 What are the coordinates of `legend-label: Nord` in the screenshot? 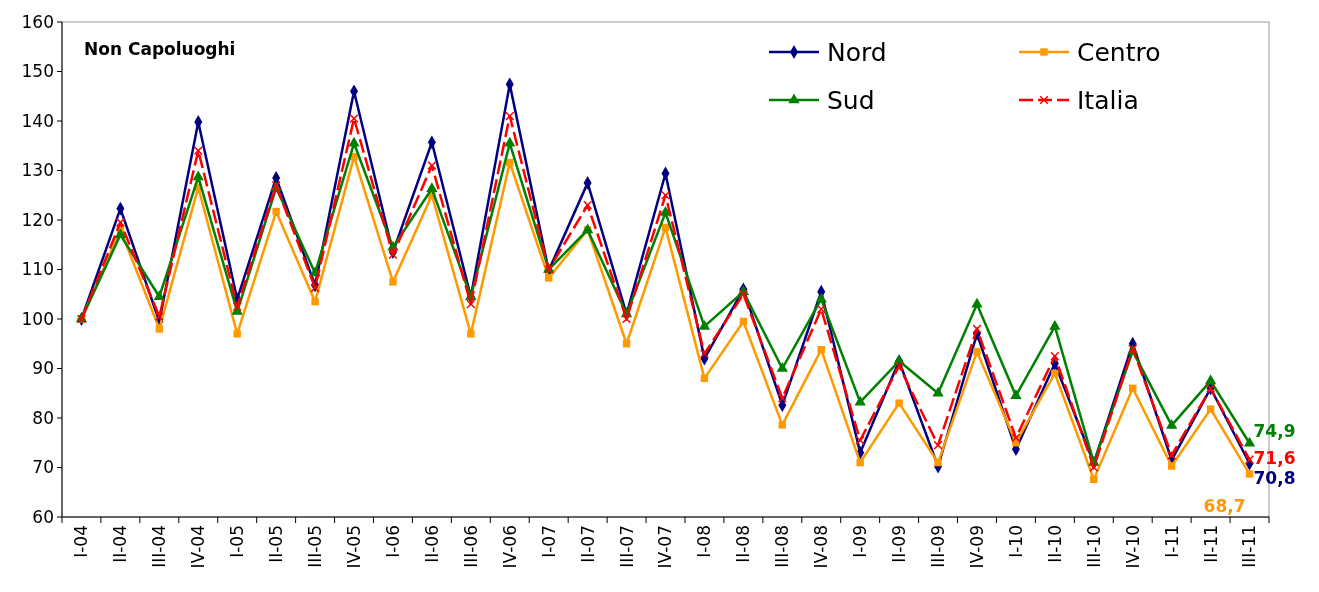 It's located at (857, 52).